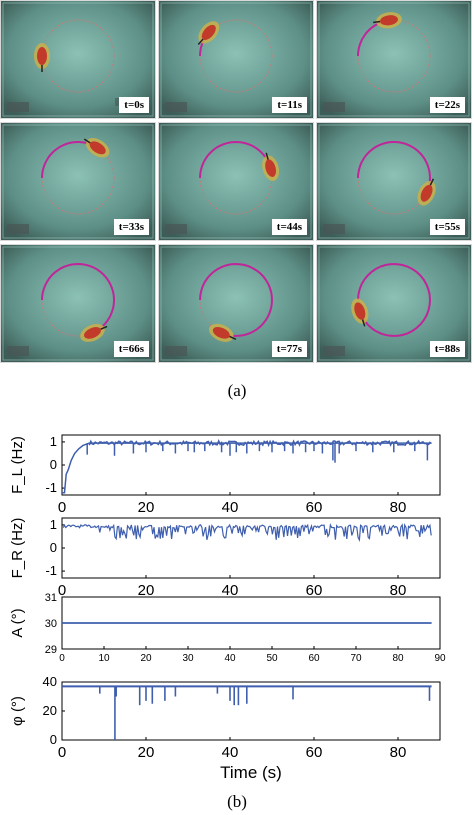 Image resolution: width=474 pixels, height=815 pixels. Describe the element at coordinates (17, 711) in the screenshot. I see `y-axis-label: φ (°)` at that location.